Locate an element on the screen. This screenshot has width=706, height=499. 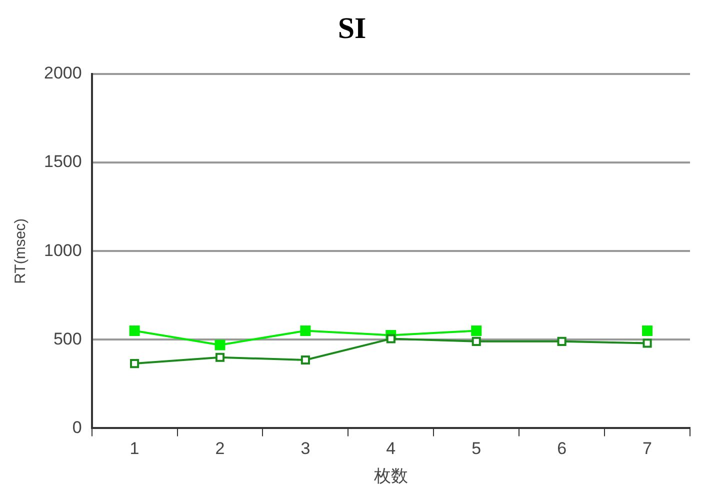
x-tick-label: 1 is located at coordinates (135, 448).